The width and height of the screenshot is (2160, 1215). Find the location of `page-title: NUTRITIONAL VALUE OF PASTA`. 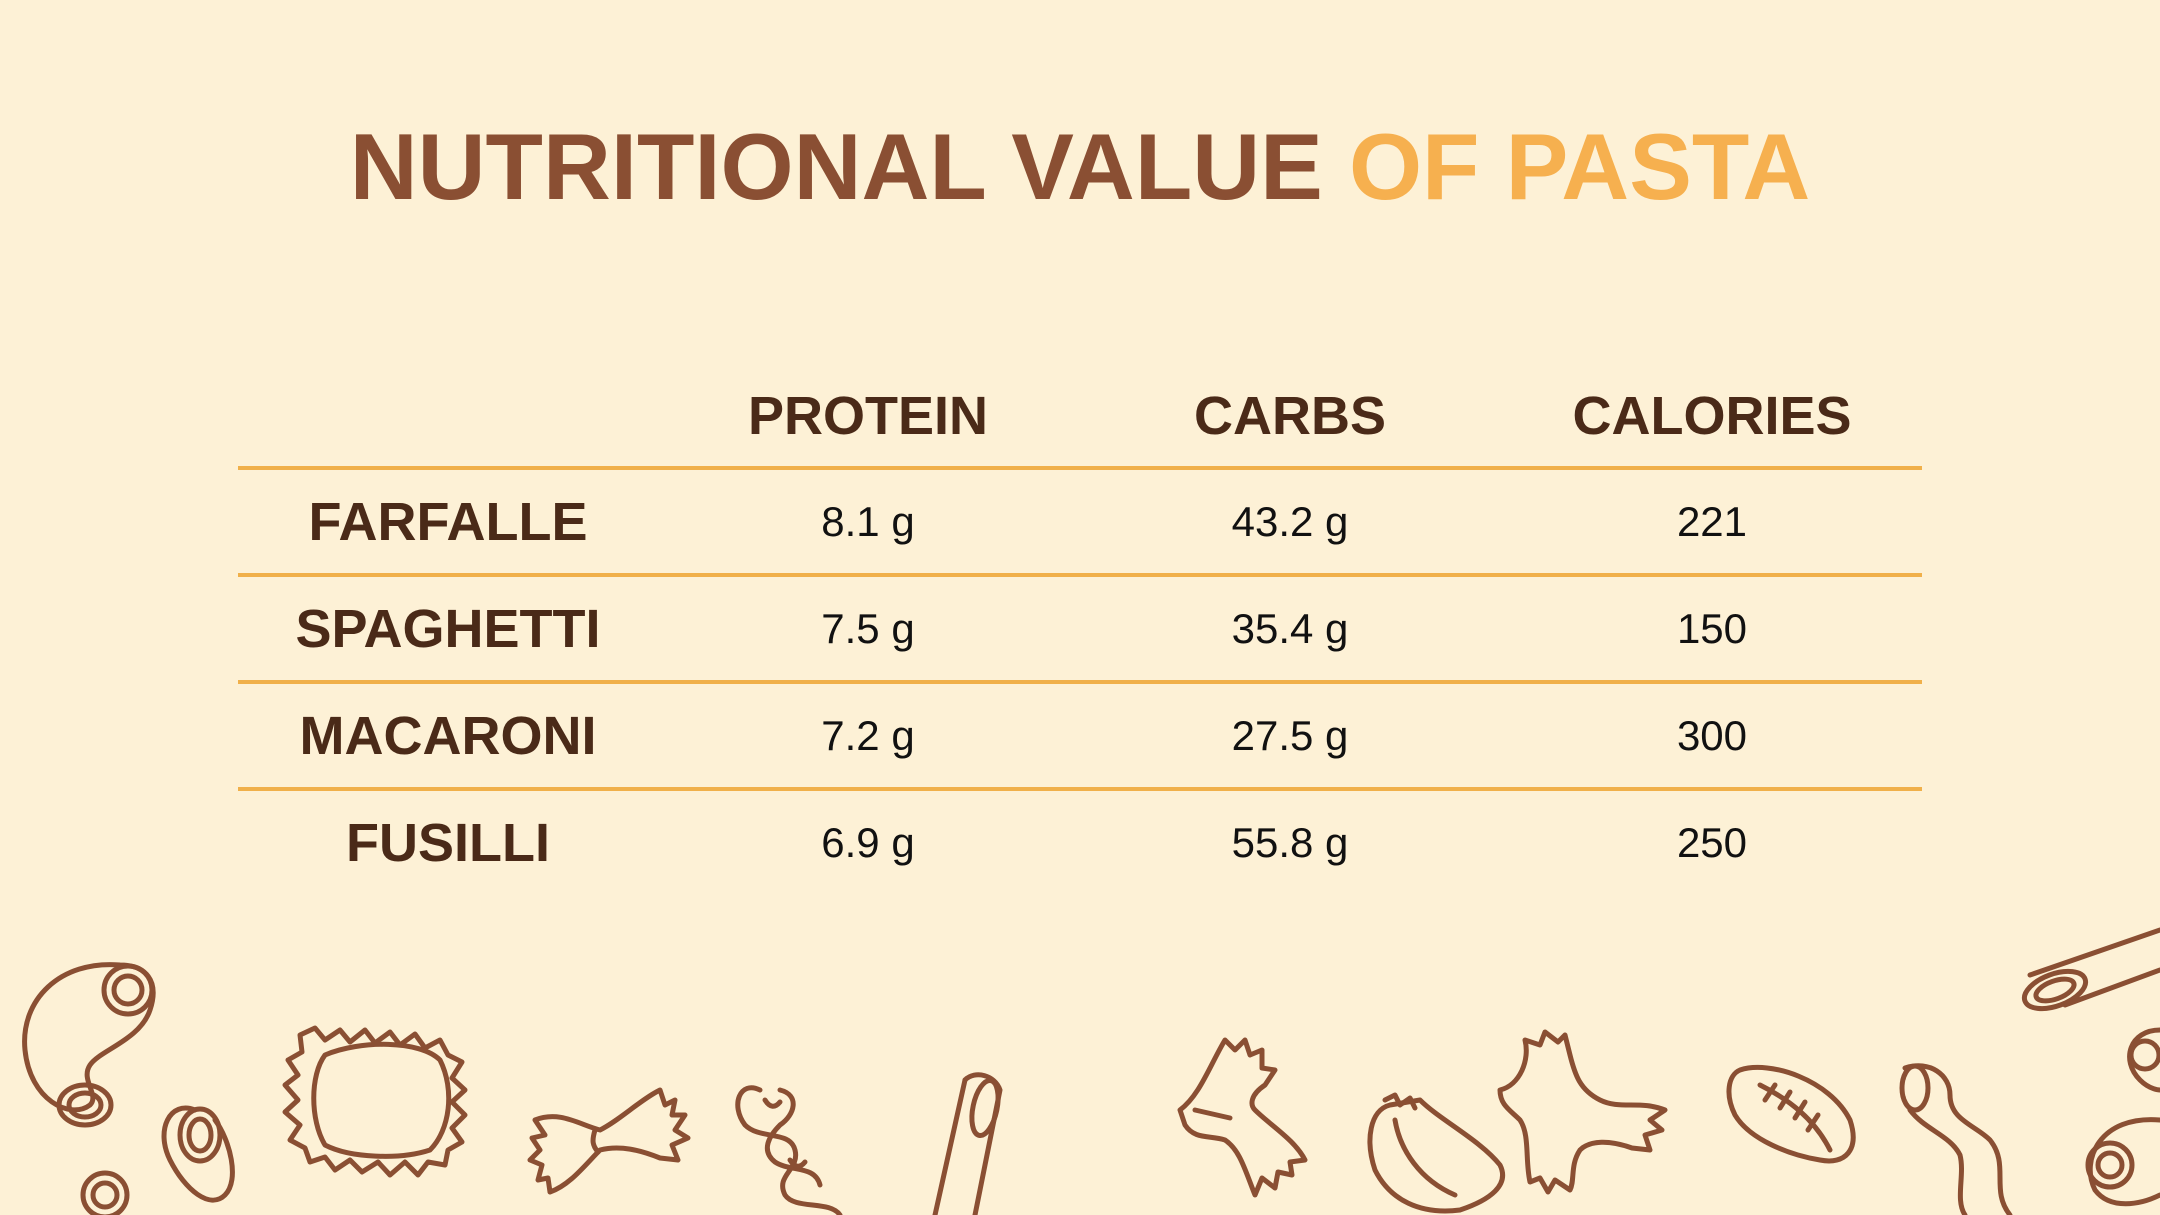

page-title: NUTRITIONAL VALUE OF PASTA is located at coordinates (1080, 167).